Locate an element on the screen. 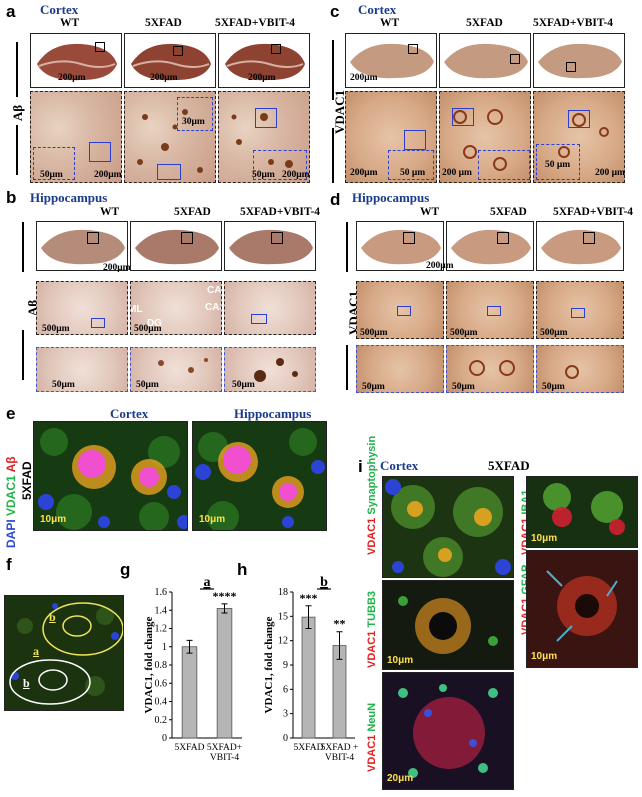  scale-label: 50 μm is located at coordinates (558, 165).